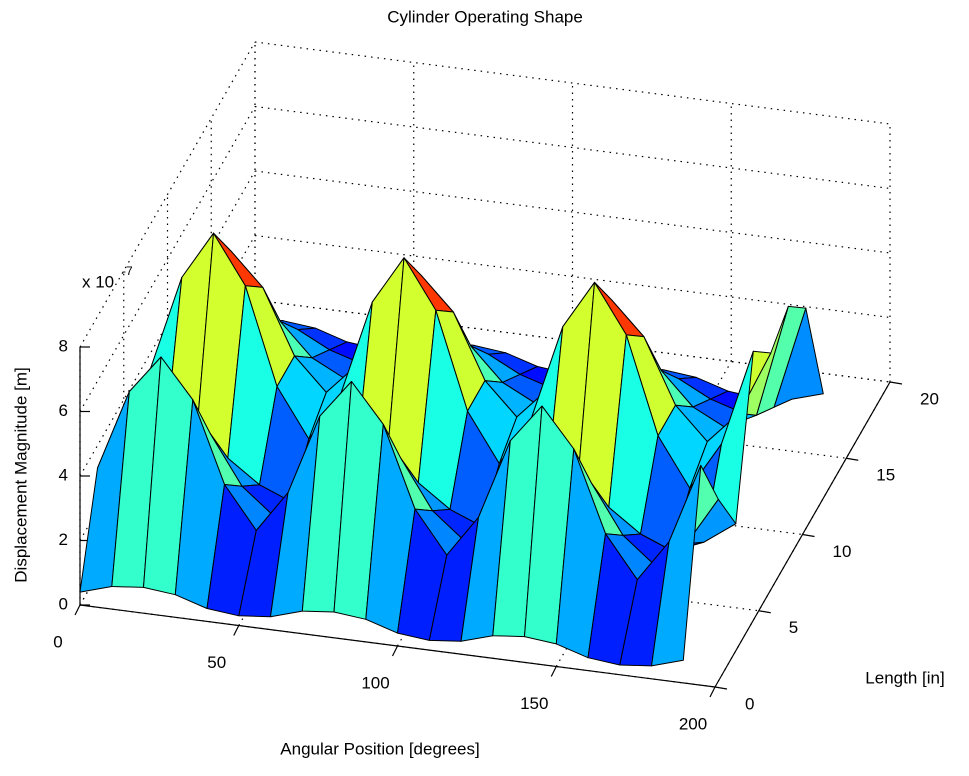 The width and height of the screenshot is (969, 776). Describe the element at coordinates (63, 345) in the screenshot. I see `z-tick-label: 8` at that location.